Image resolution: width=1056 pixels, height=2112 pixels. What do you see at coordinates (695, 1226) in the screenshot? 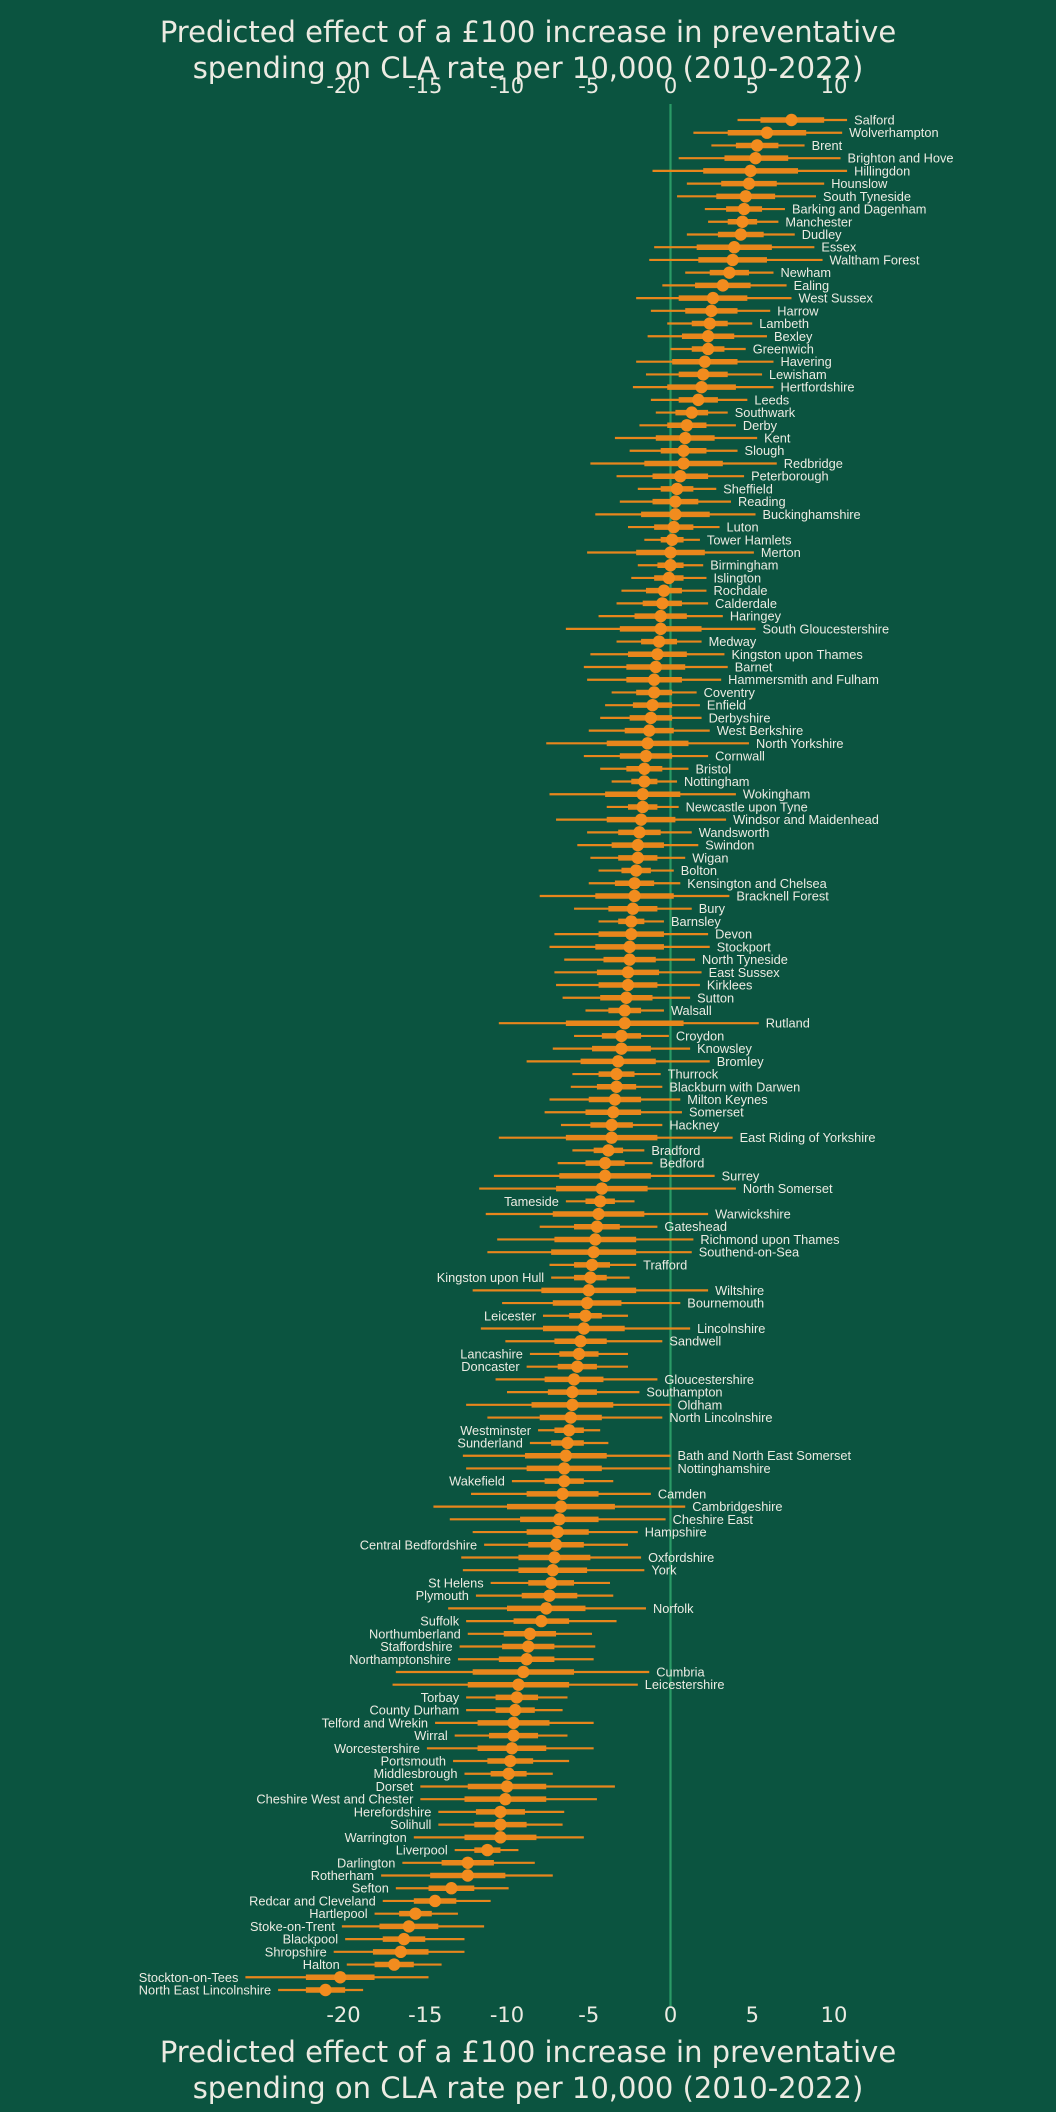
I see `row-label: Gateshead` at bounding box center [695, 1226].